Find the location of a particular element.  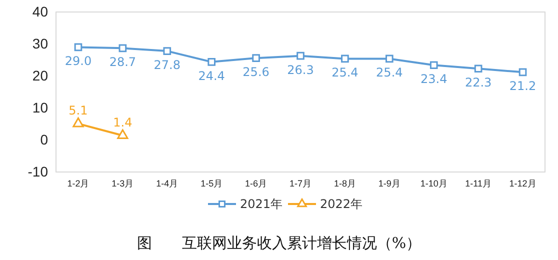

x-tick-label: 1-5月 is located at coordinates (211, 183).